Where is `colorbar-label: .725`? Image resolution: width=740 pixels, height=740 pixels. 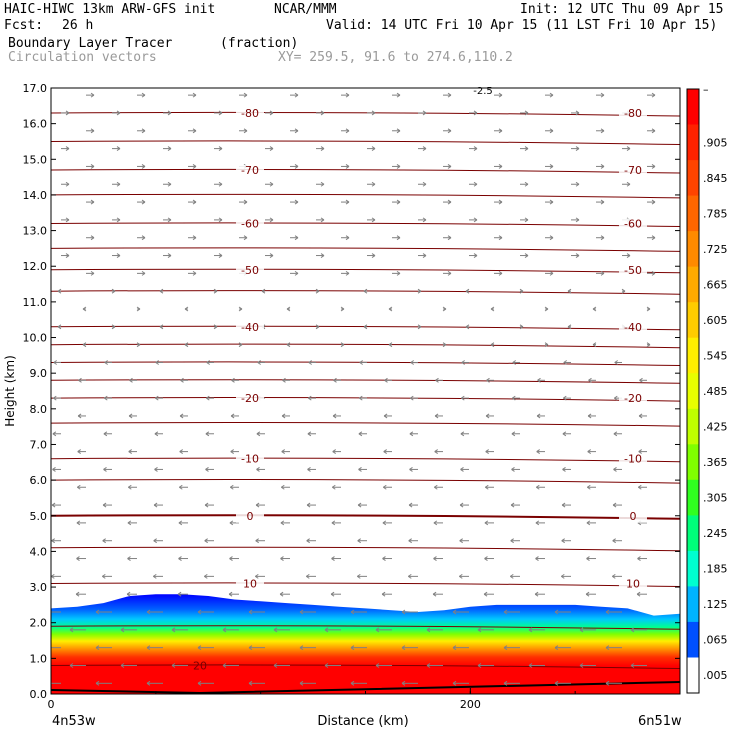 colorbar-label: .725 is located at coordinates (715, 249).